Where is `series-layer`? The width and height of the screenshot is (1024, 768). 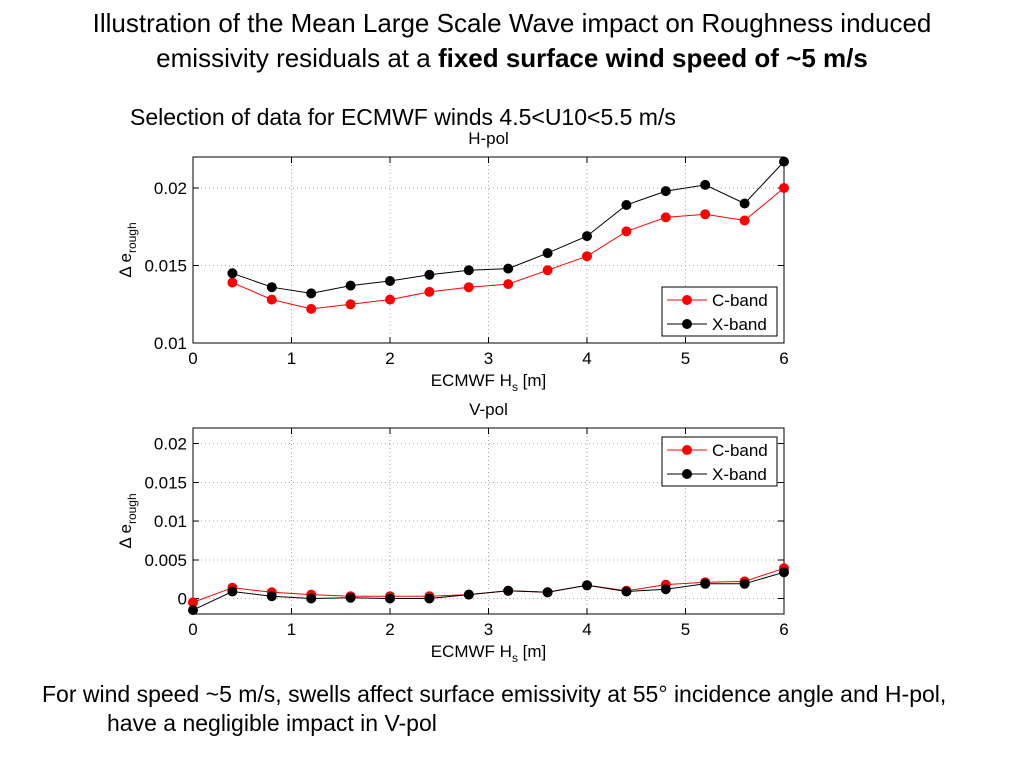
series-layer is located at coordinates (508, 235).